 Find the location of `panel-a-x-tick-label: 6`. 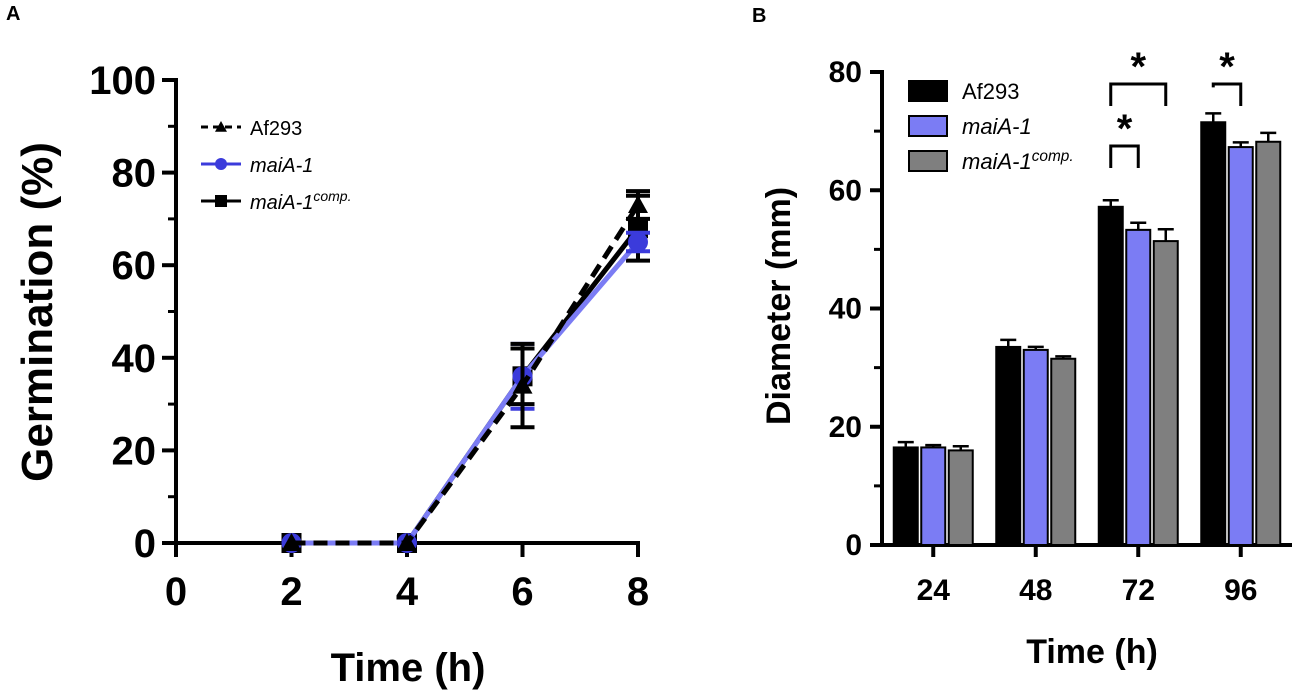

panel-a-x-tick-label: 6 is located at coordinates (522, 592).